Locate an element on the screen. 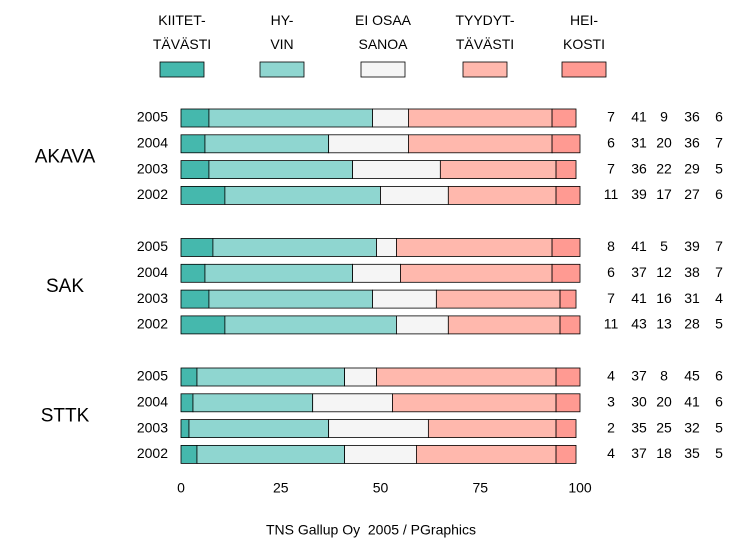  value-label: 30 is located at coordinates (639, 402).